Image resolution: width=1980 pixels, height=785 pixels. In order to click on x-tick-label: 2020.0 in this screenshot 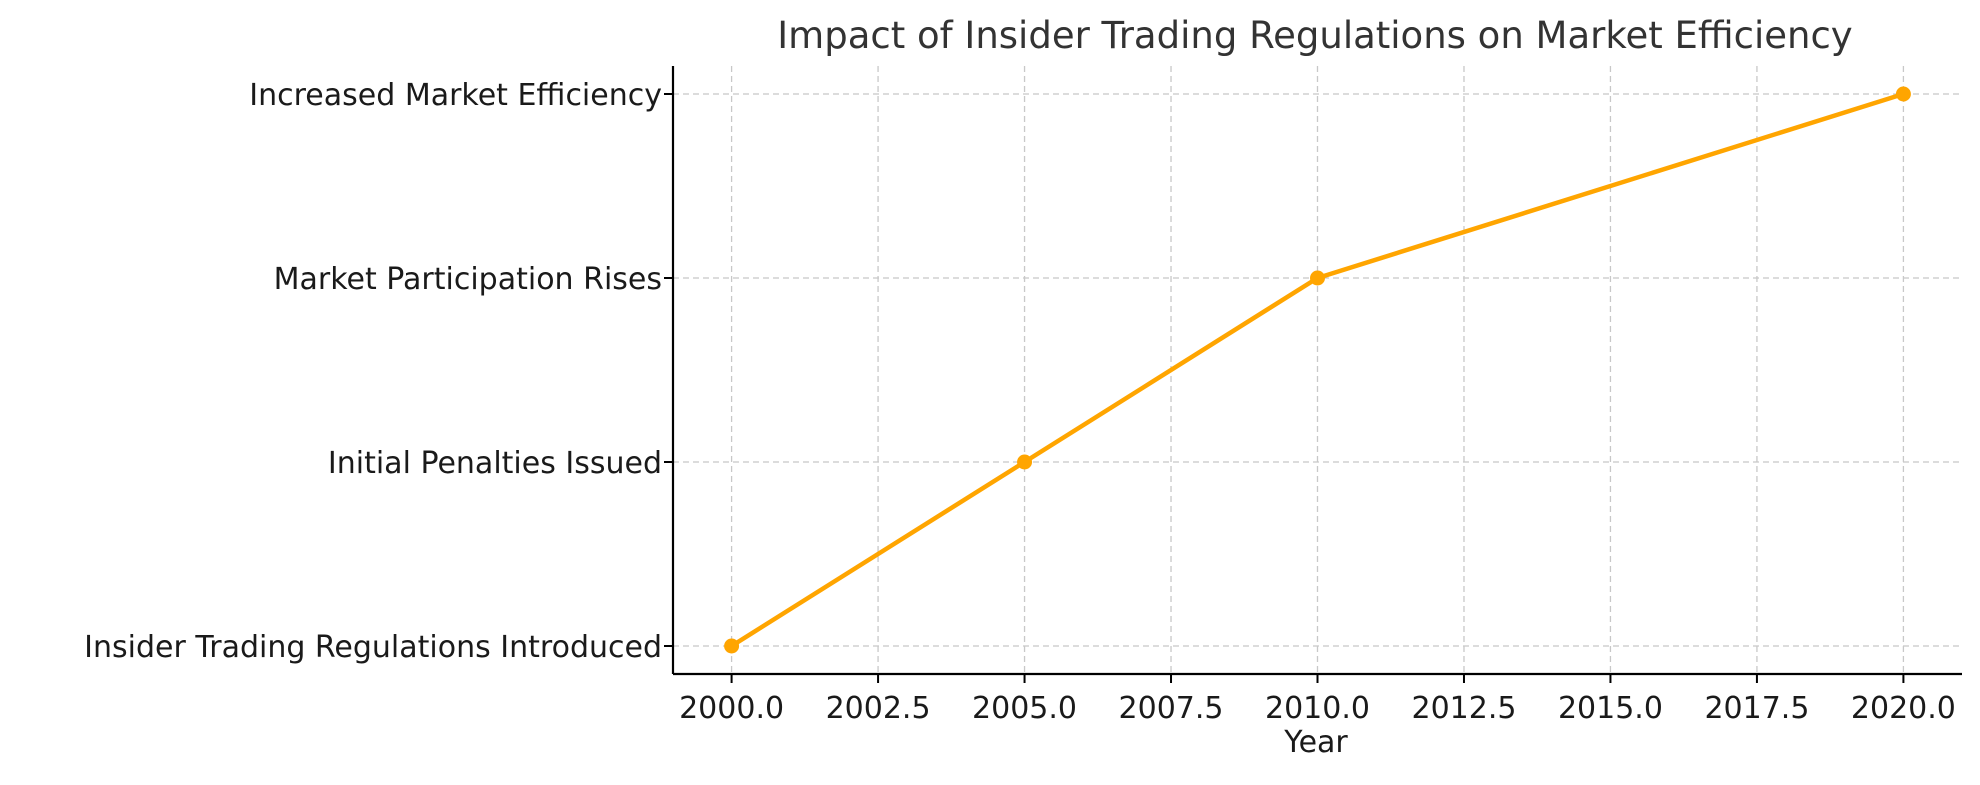, I will do `click(1903, 708)`.